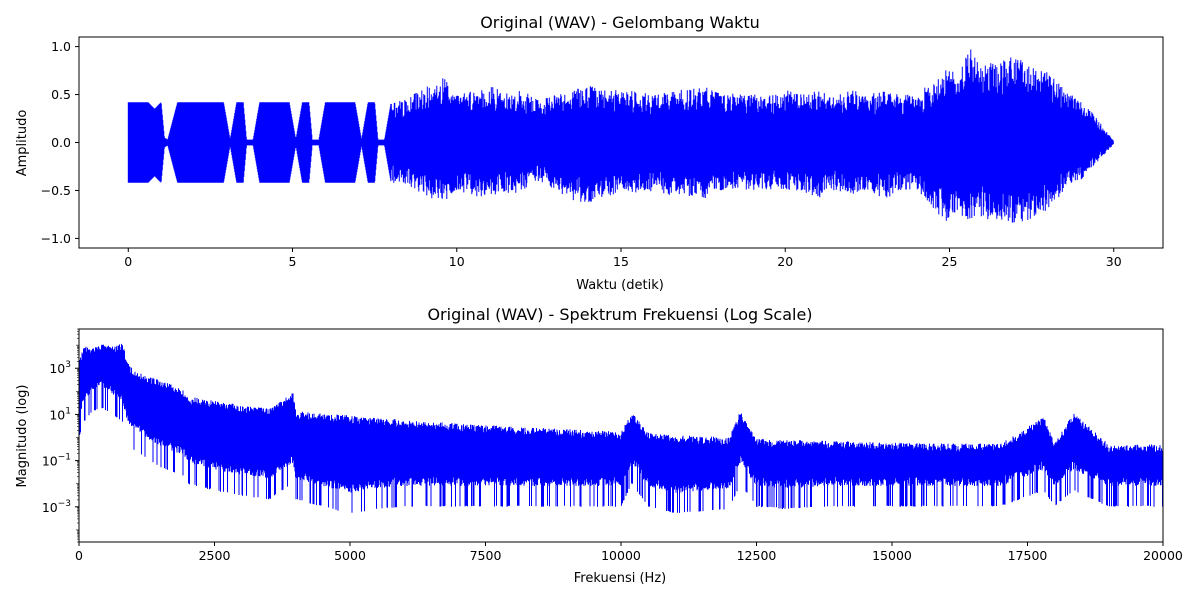 The image size is (1200, 600). Describe the element at coordinates (60, 435) in the screenshot. I see `spectrum-y-ticks: 10³ 10¹ 10⁻¹ 10⁻³` at that location.